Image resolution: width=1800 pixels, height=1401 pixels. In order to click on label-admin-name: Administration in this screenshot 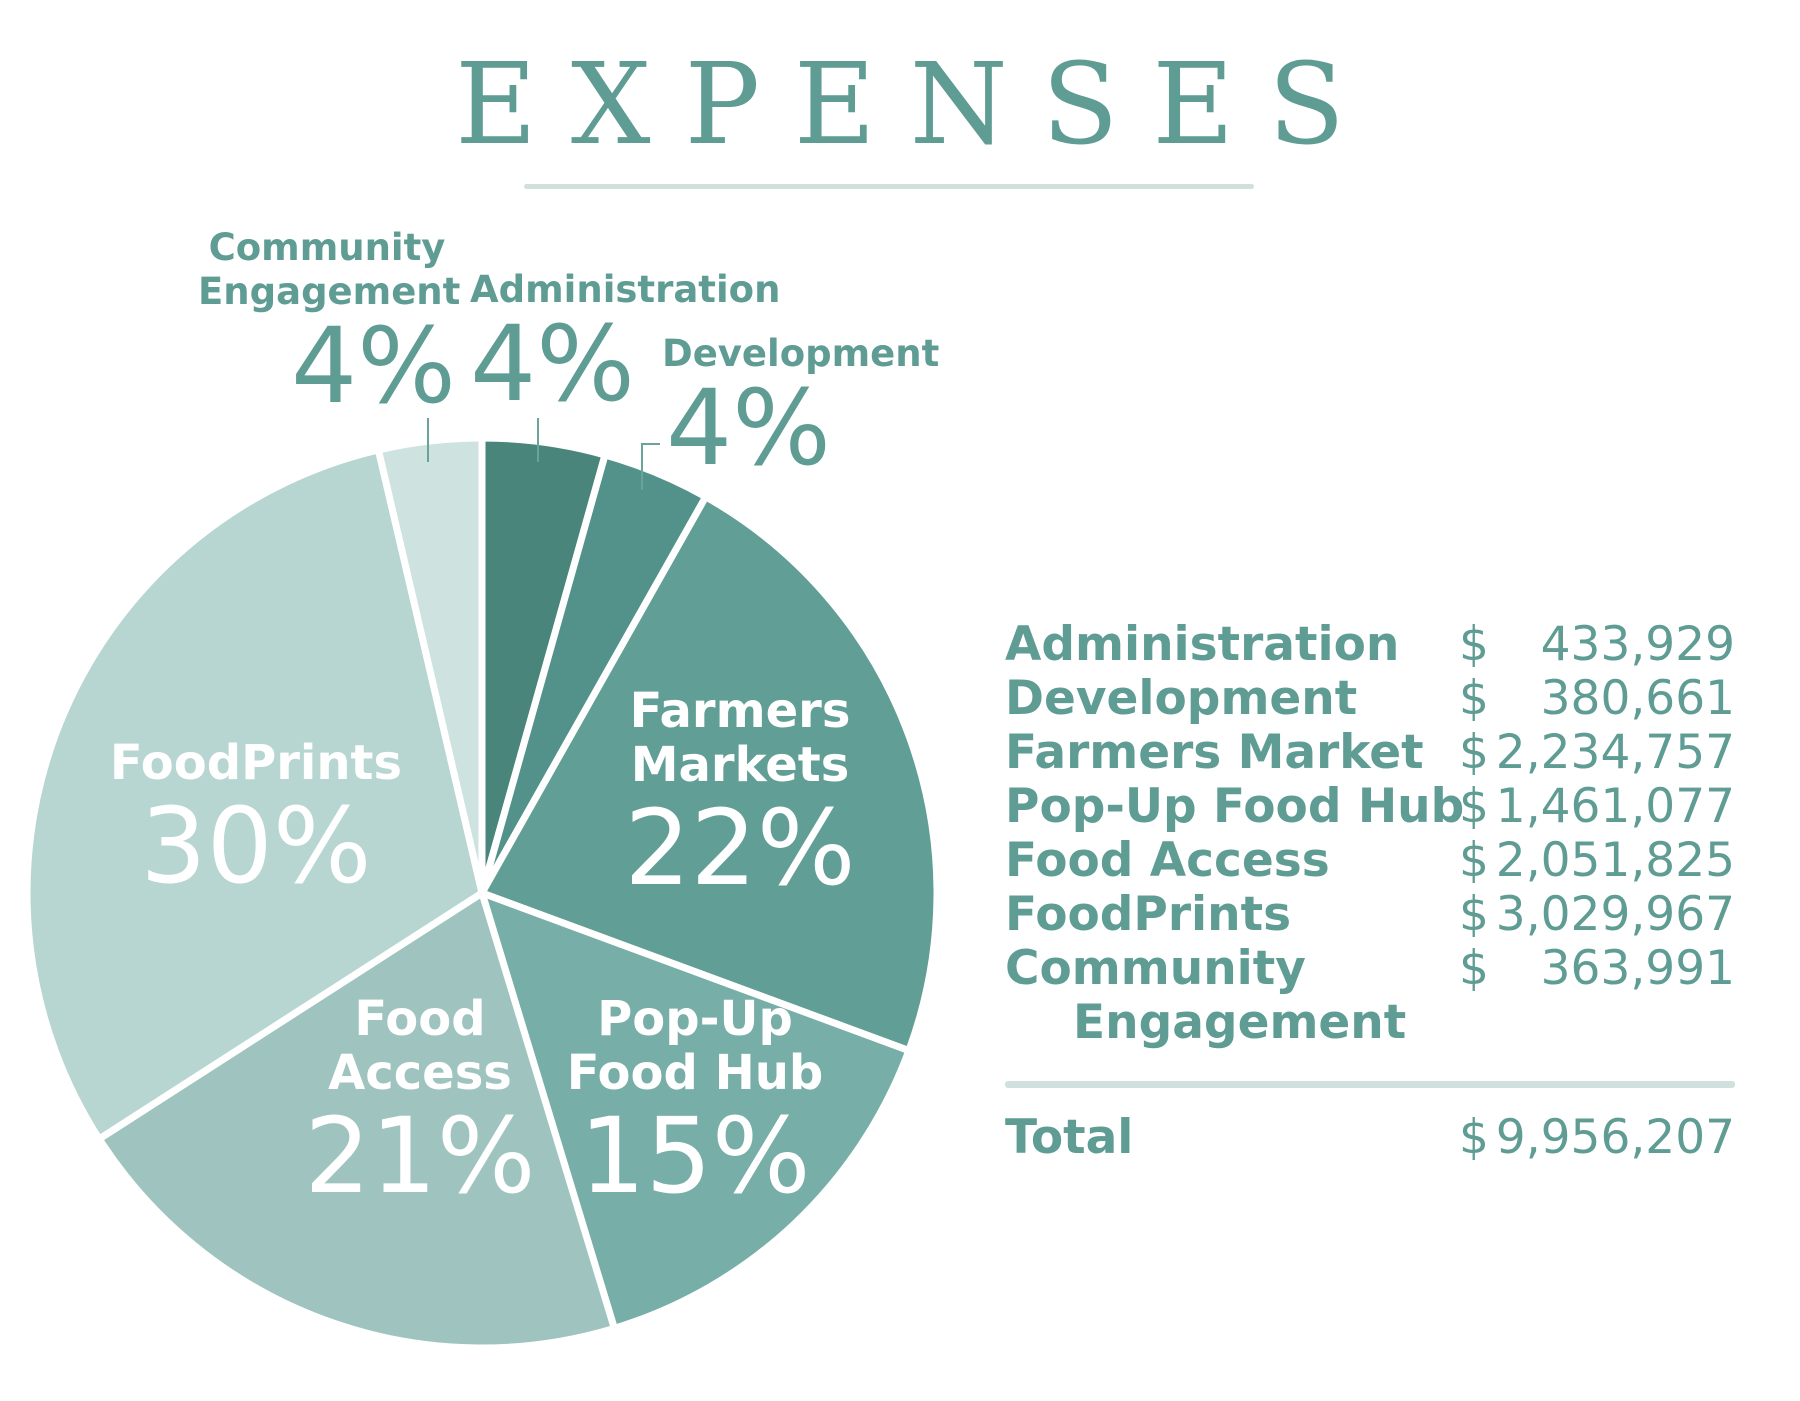, I will do `click(625, 289)`.